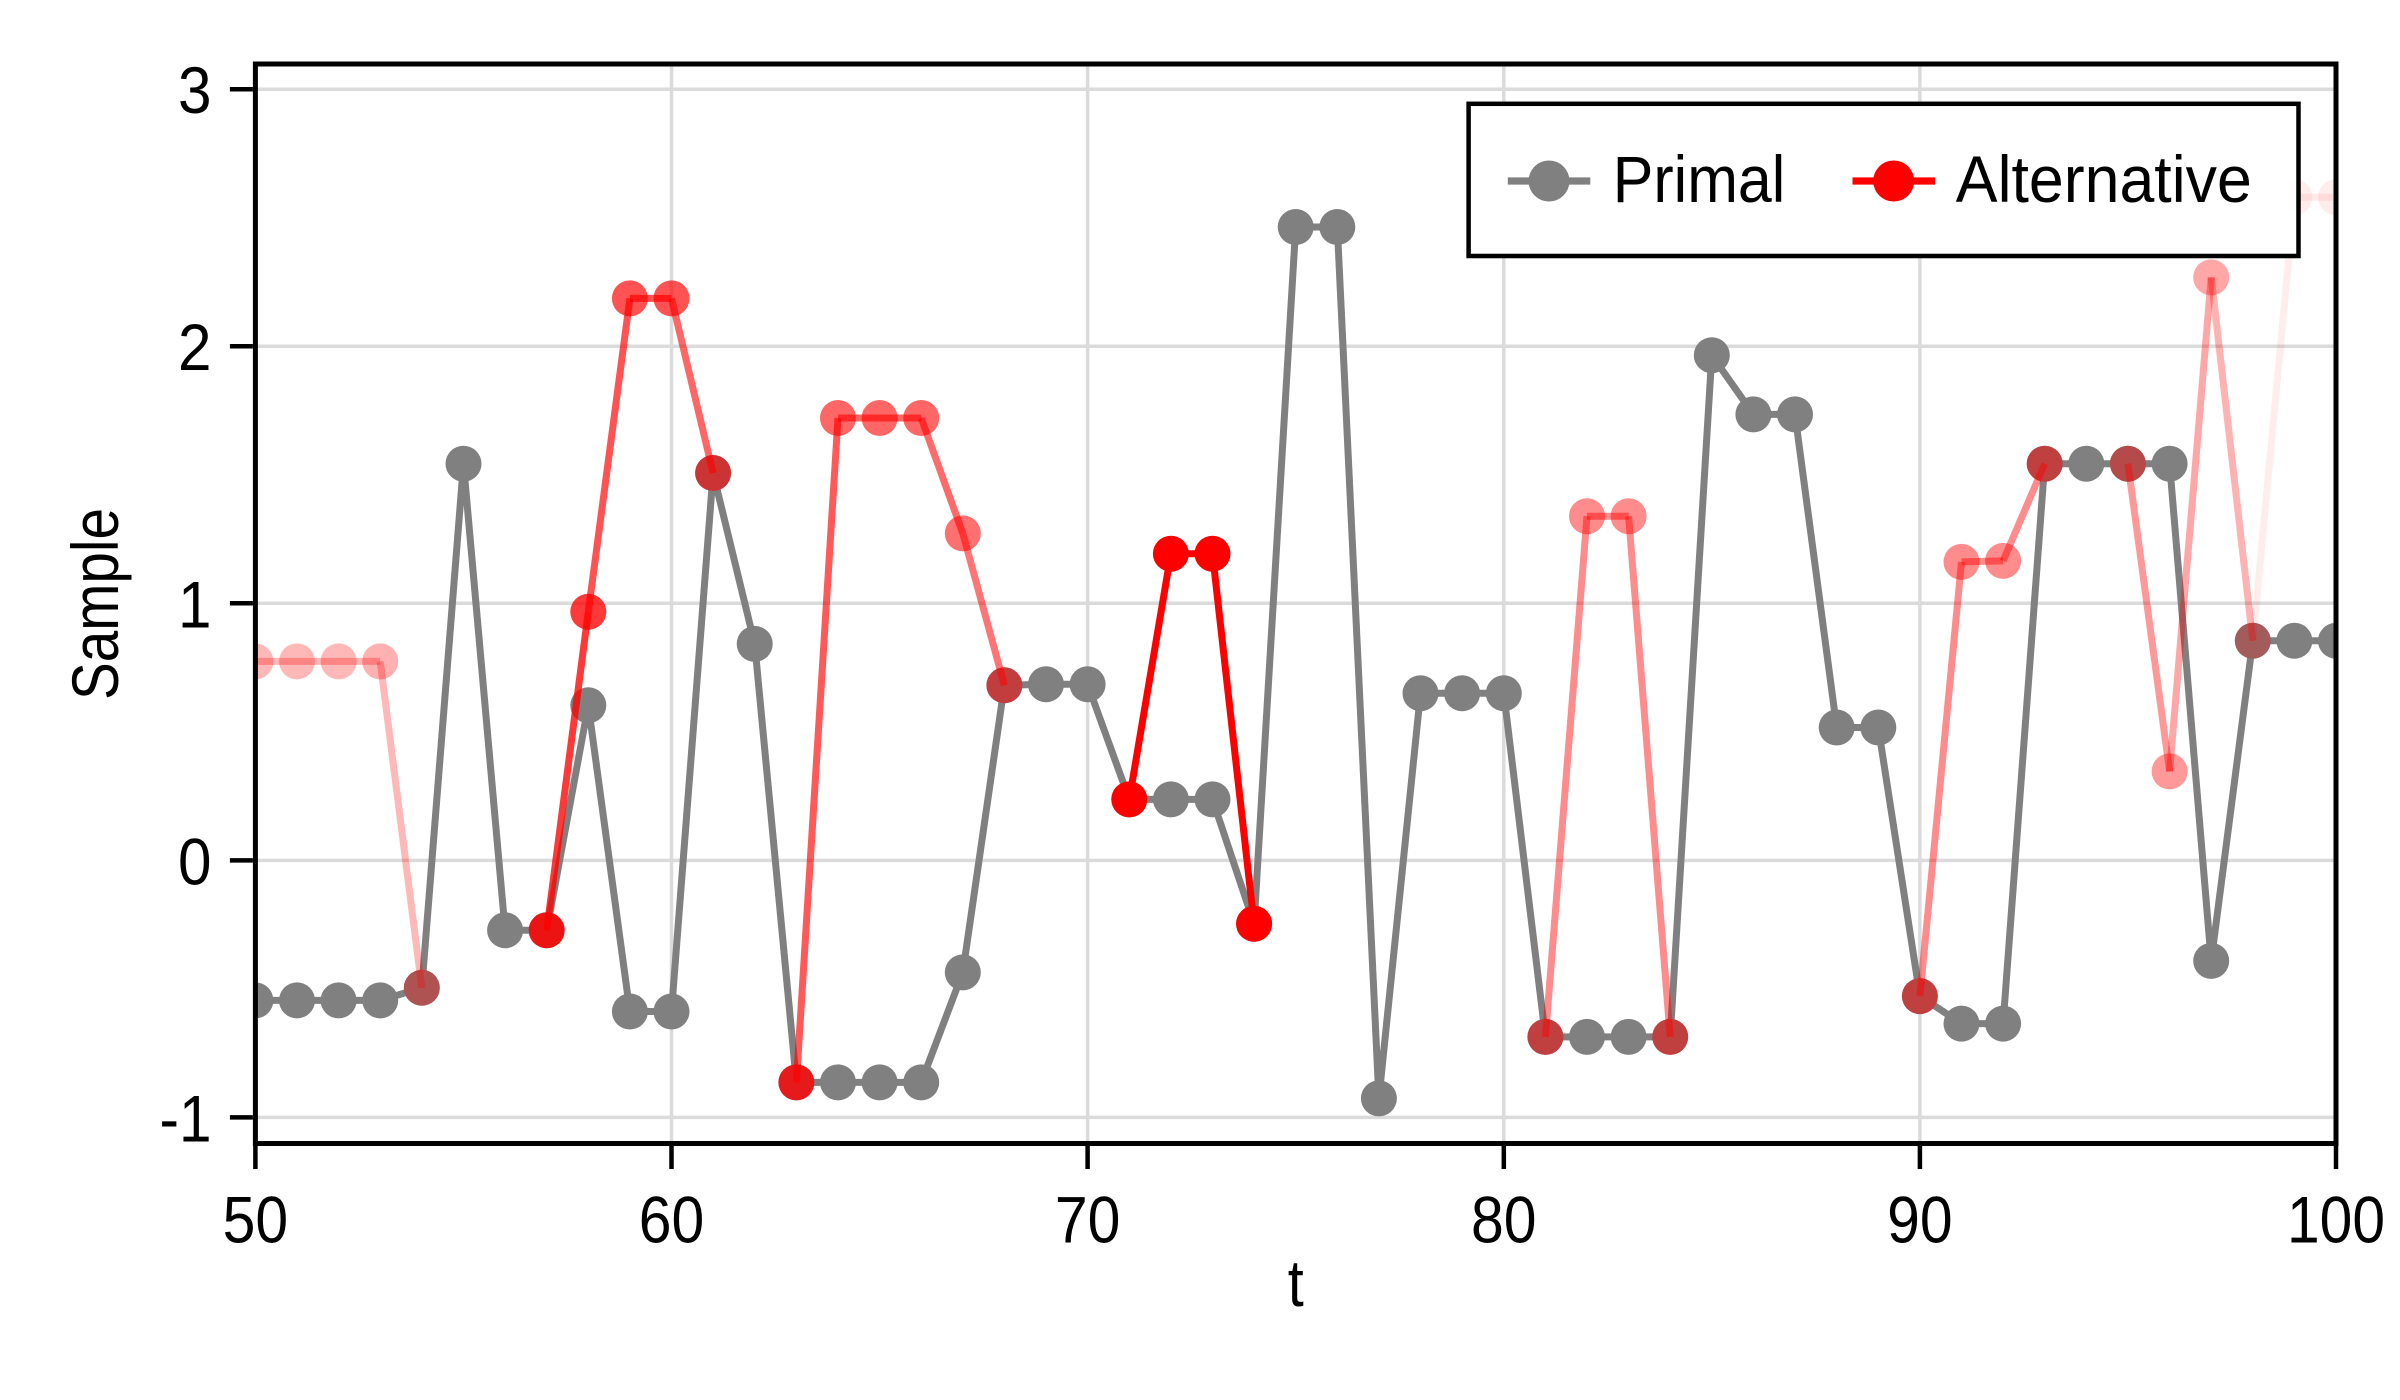  Describe the element at coordinates (256, 1220) in the screenshot. I see `svg-text: 50` at that location.